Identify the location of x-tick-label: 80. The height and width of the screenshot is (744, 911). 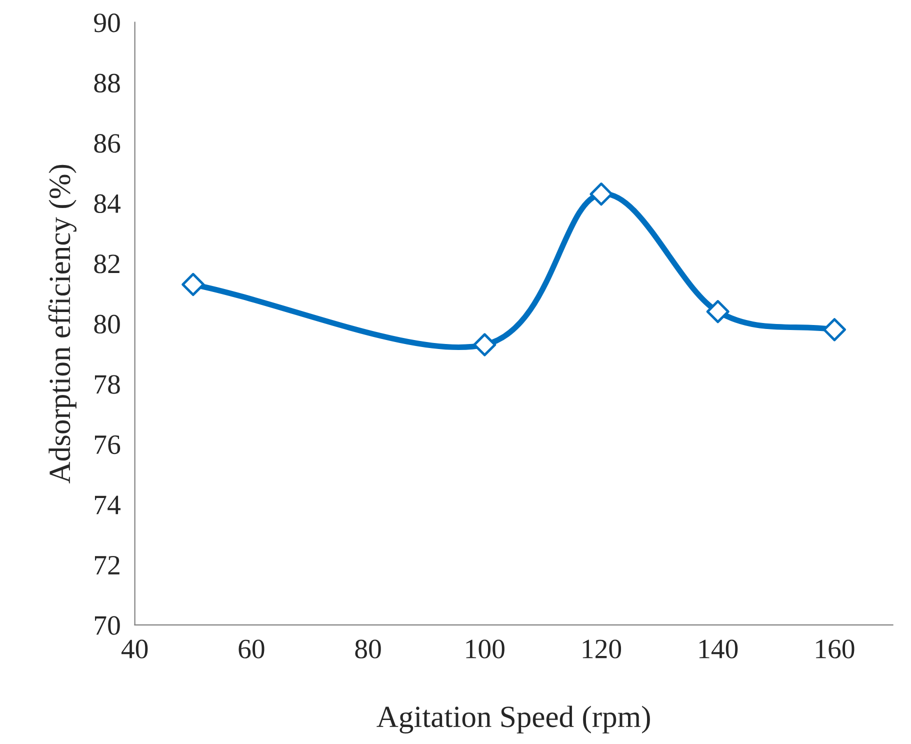
(368, 649).